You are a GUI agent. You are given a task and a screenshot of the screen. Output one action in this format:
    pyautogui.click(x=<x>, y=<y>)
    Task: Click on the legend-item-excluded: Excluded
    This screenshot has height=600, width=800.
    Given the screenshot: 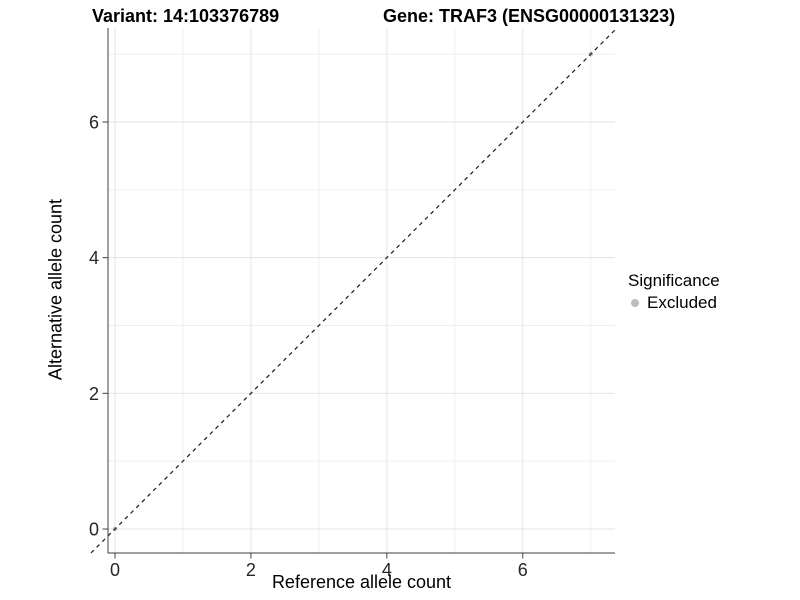 What is the action you would take?
    pyautogui.click(x=675, y=303)
    